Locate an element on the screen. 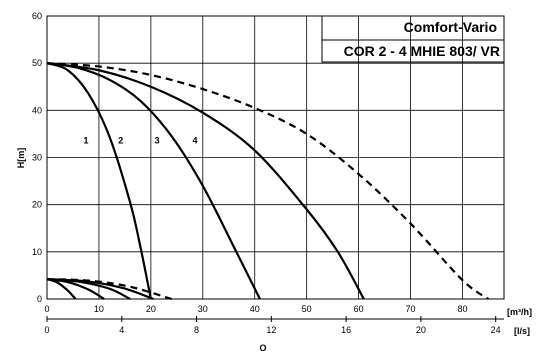  y-tick-label-1: 10 is located at coordinates (37, 252).